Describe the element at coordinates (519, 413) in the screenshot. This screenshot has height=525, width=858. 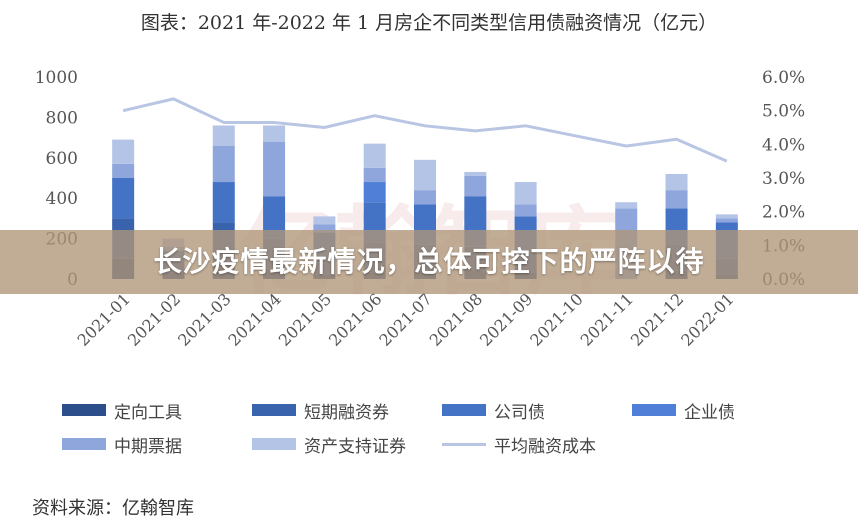
I see `legend-label: 公司债` at that location.